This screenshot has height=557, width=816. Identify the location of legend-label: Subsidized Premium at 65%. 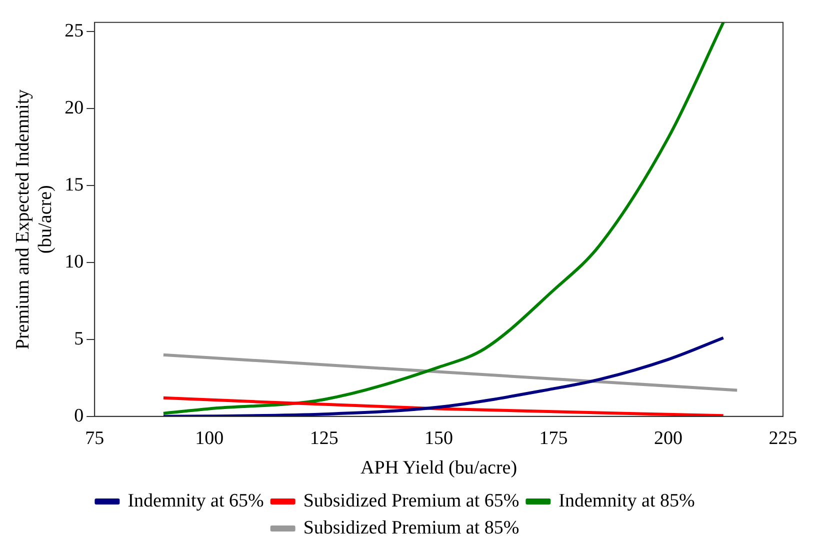
(411, 501).